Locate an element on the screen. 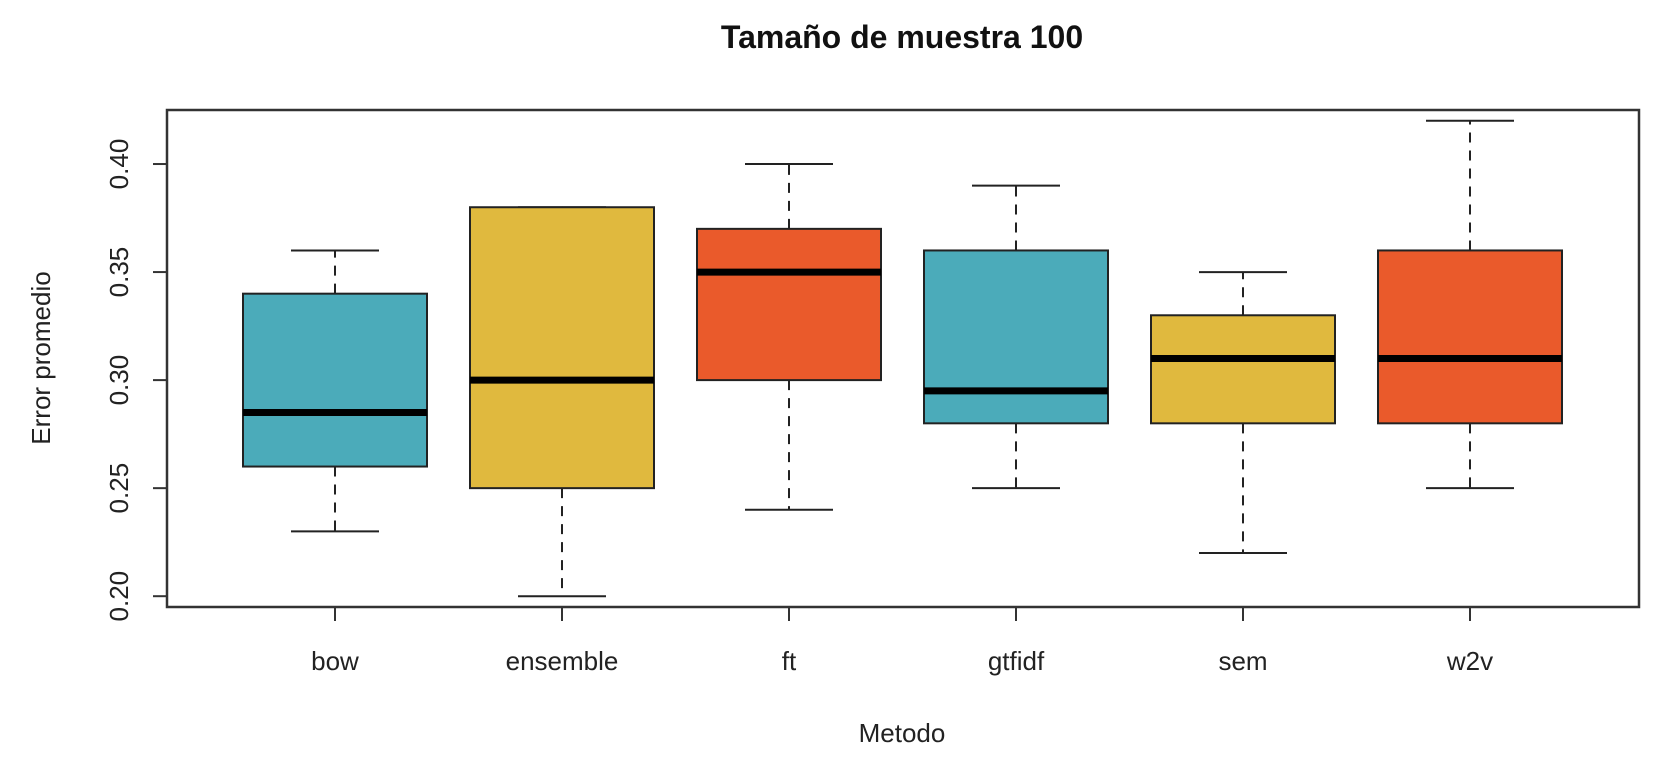  x-tick-label: gtfidf is located at coordinates (1016, 661).